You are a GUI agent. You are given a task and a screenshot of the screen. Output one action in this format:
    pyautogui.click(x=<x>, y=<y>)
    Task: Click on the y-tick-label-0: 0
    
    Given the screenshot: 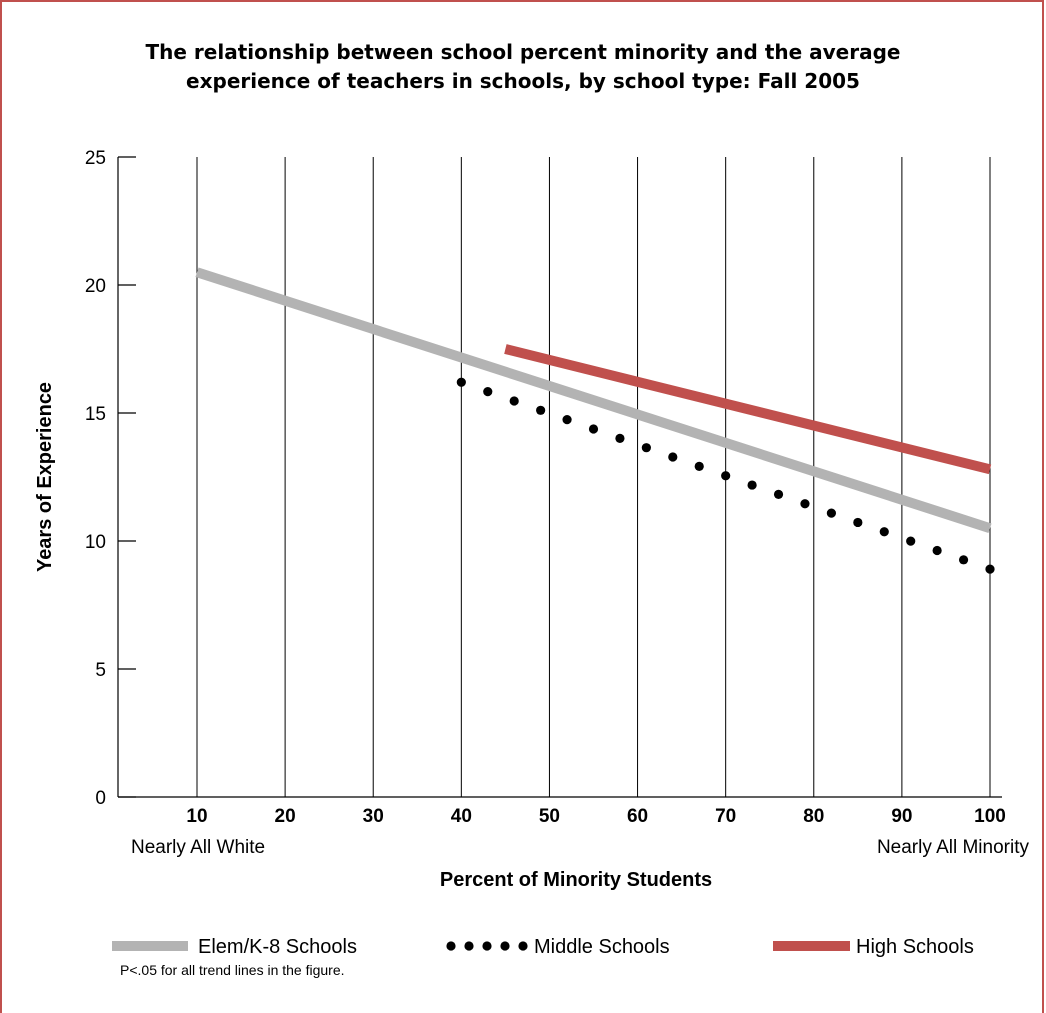 What is the action you would take?
    pyautogui.click(x=100, y=798)
    